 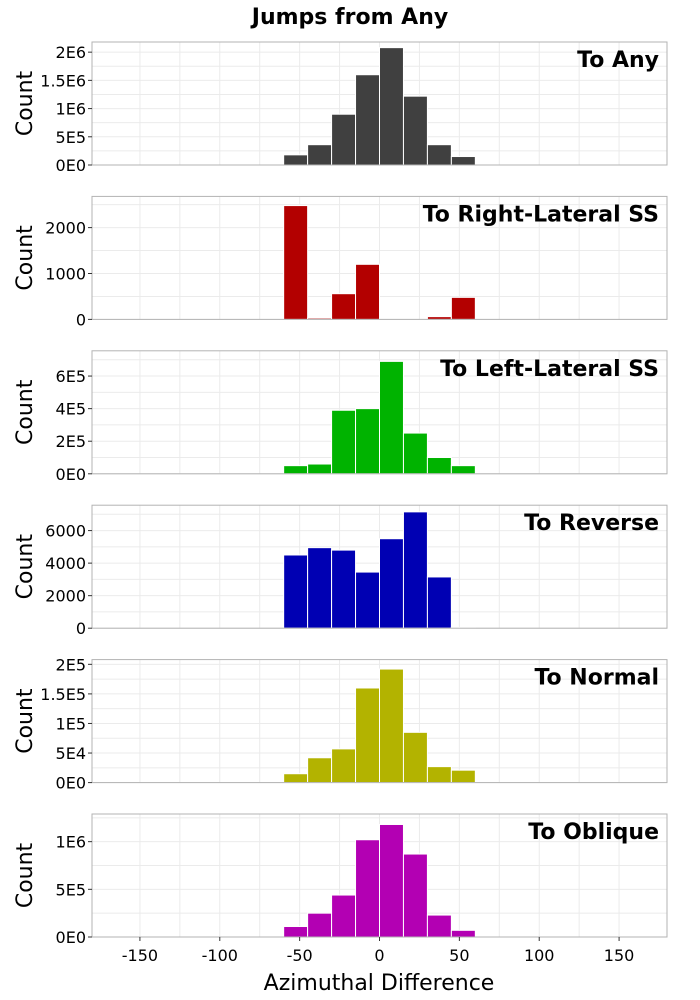 What do you see at coordinates (71, 376) in the screenshot?
I see `y-tick-label: 6E5` at bounding box center [71, 376].